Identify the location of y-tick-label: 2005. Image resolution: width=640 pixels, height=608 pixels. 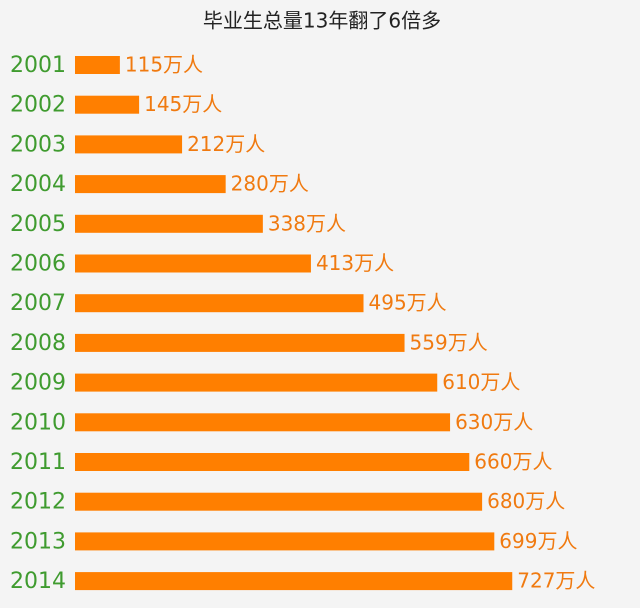
(38, 224).